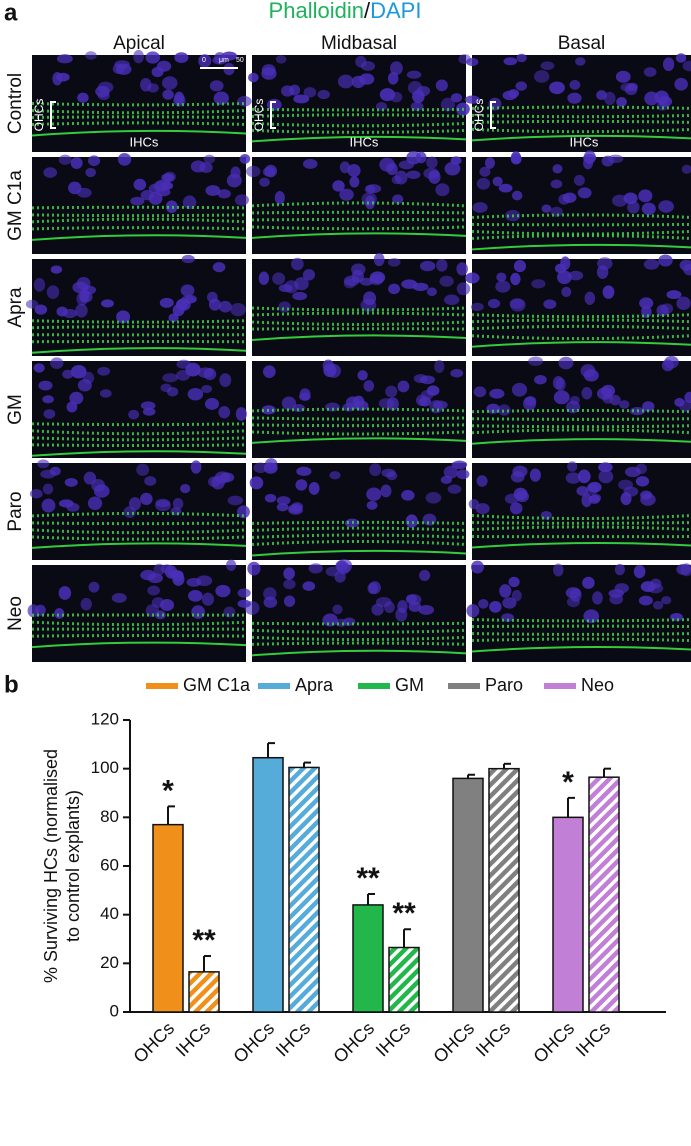  Describe the element at coordinates (11, 13) in the screenshot. I see `panel-label: a` at that location.